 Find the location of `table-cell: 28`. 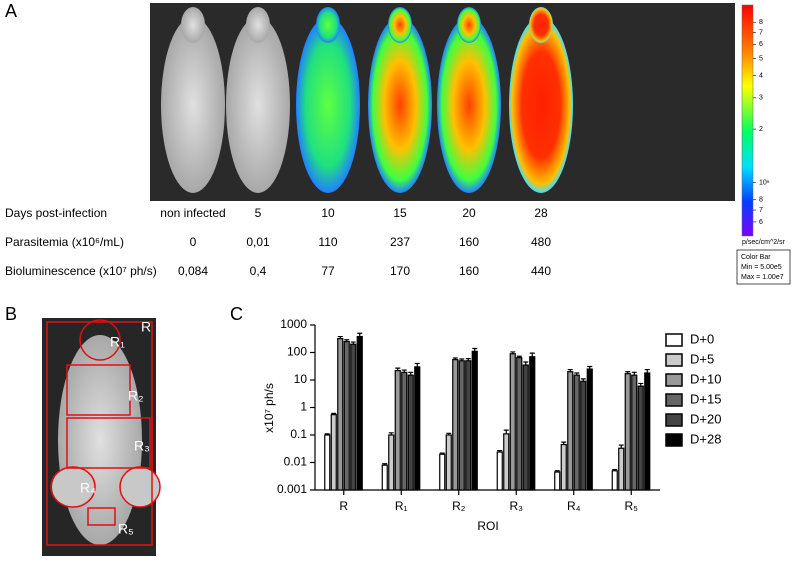

table-cell: 28 is located at coordinates (541, 213).